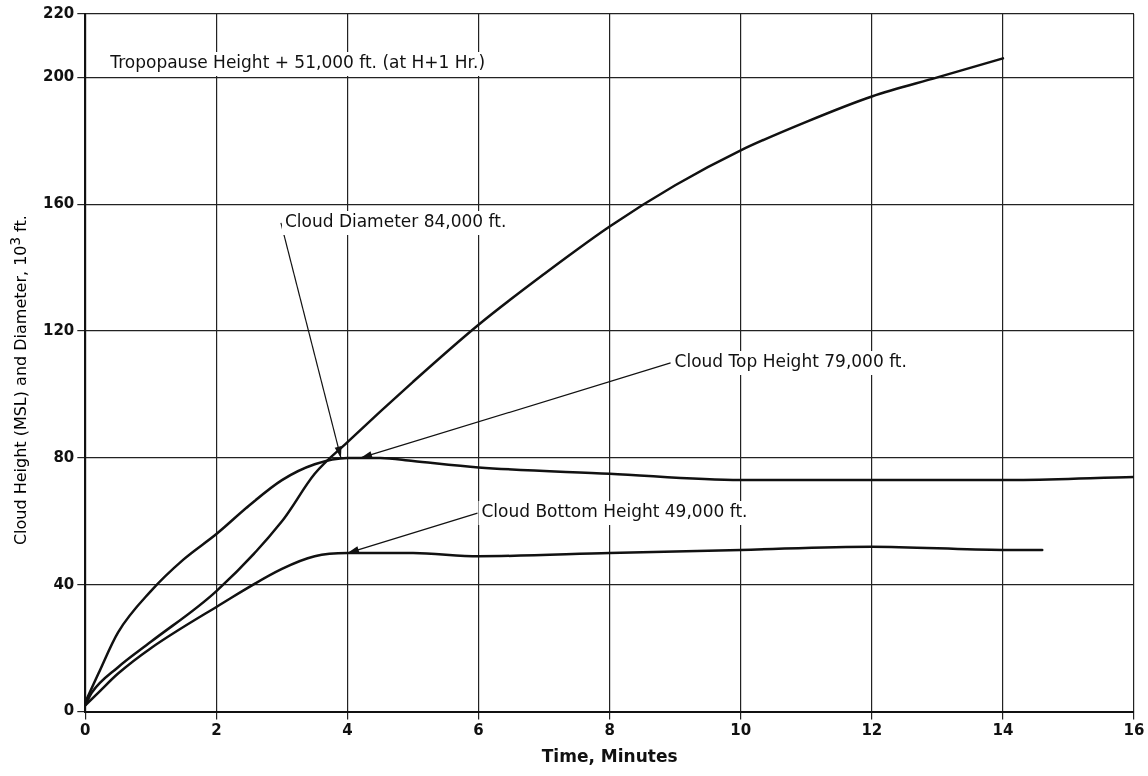 This screenshot has height=776, width=1148. Describe the element at coordinates (59, 12) in the screenshot. I see `y-tick-label: 220` at that location.